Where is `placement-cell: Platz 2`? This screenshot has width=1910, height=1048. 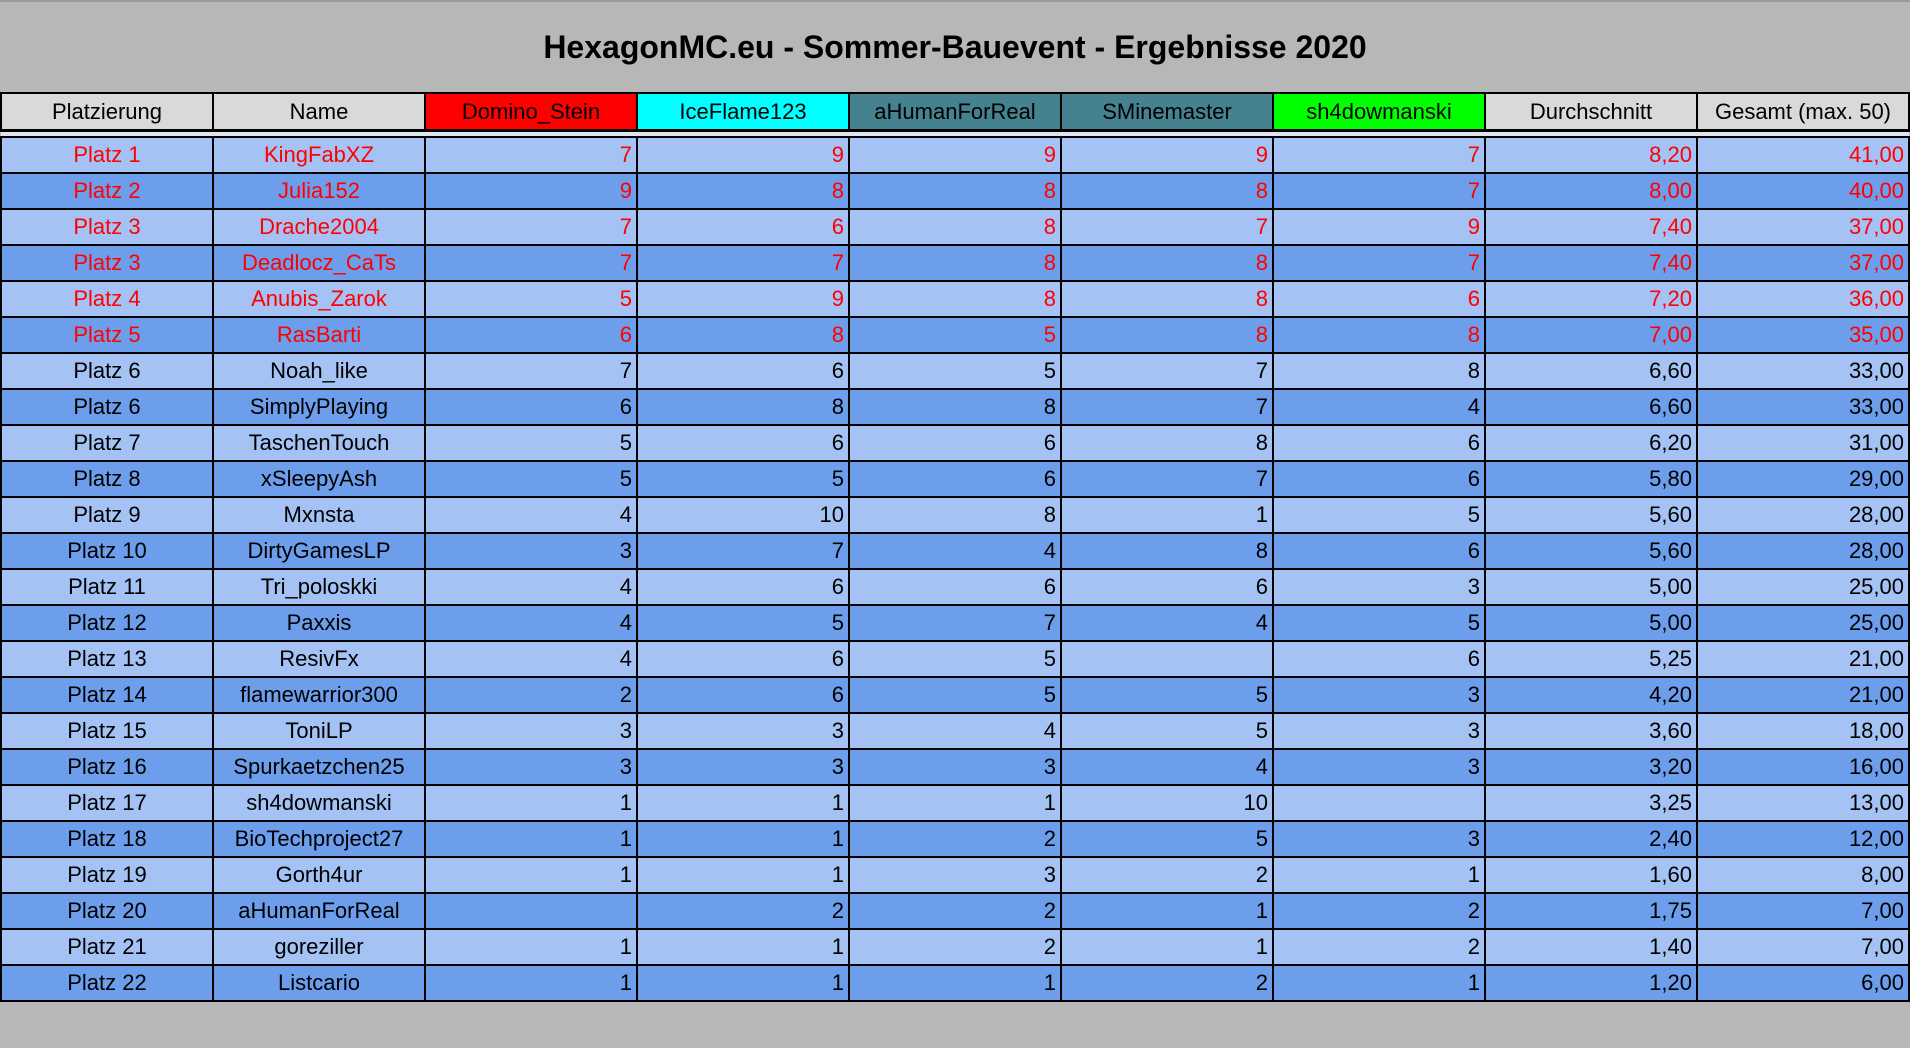 placement-cell: Platz 2 is located at coordinates (107, 191).